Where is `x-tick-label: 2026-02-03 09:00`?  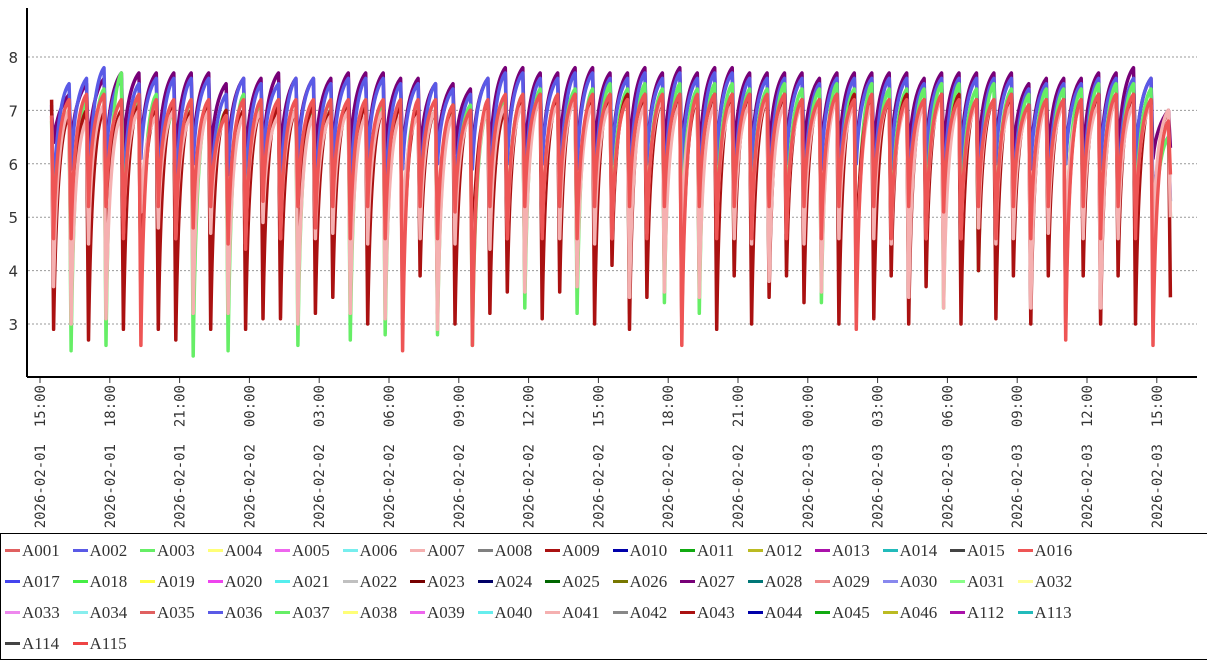
x-tick-label: 2026-02-03 09:00 is located at coordinates (1018, 456).